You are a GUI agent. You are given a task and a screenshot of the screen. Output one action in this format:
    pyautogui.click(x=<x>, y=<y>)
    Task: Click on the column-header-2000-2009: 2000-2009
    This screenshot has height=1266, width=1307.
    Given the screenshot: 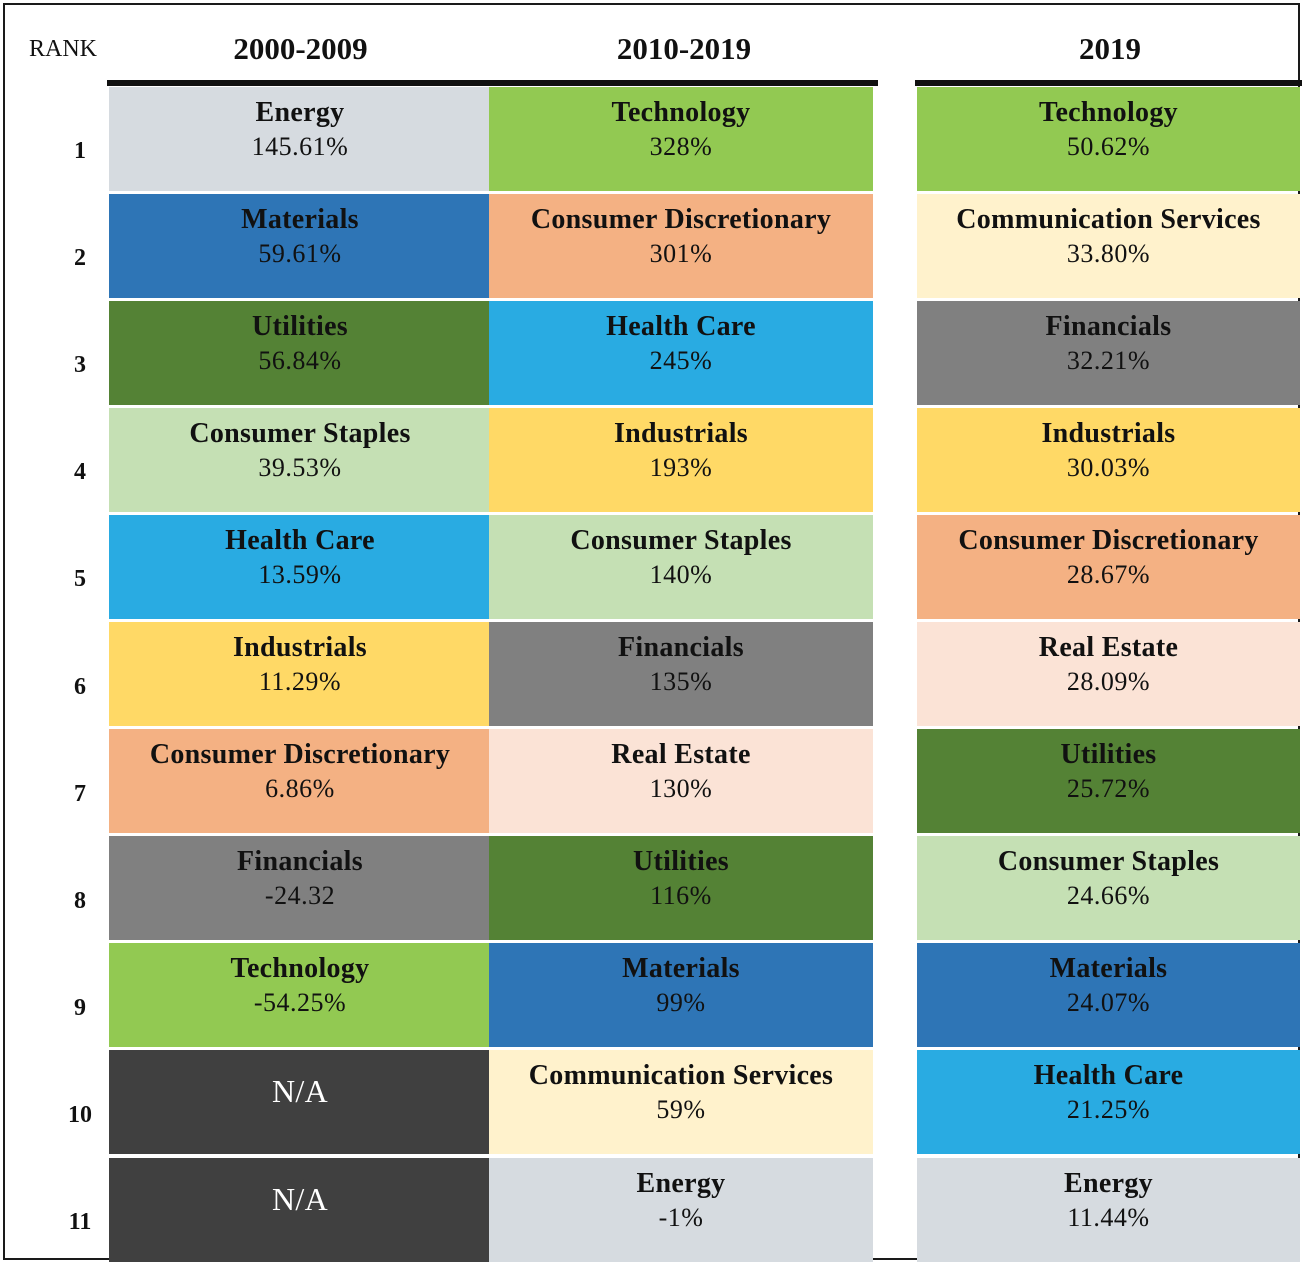 What is the action you would take?
    pyautogui.click(x=300, y=48)
    